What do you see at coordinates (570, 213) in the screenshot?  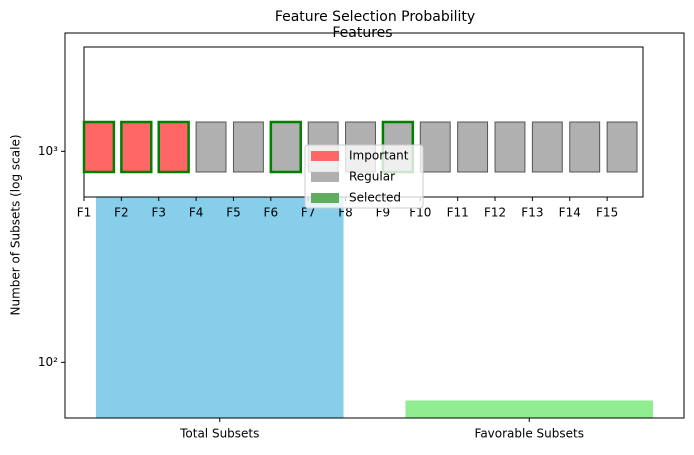 I see `feature-label: F14` at bounding box center [570, 213].